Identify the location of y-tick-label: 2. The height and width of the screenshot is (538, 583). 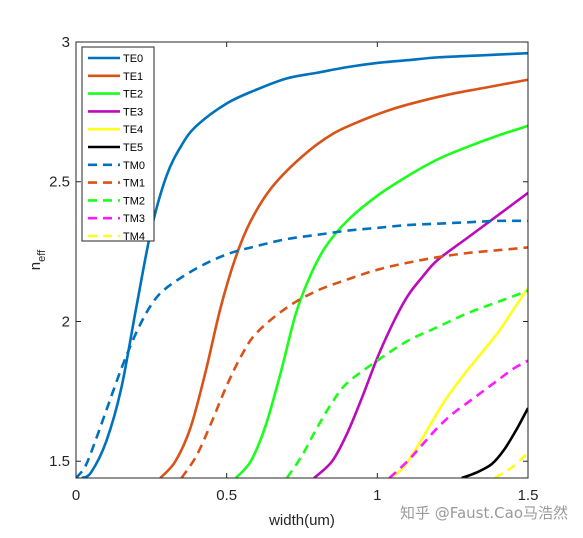
(66, 321).